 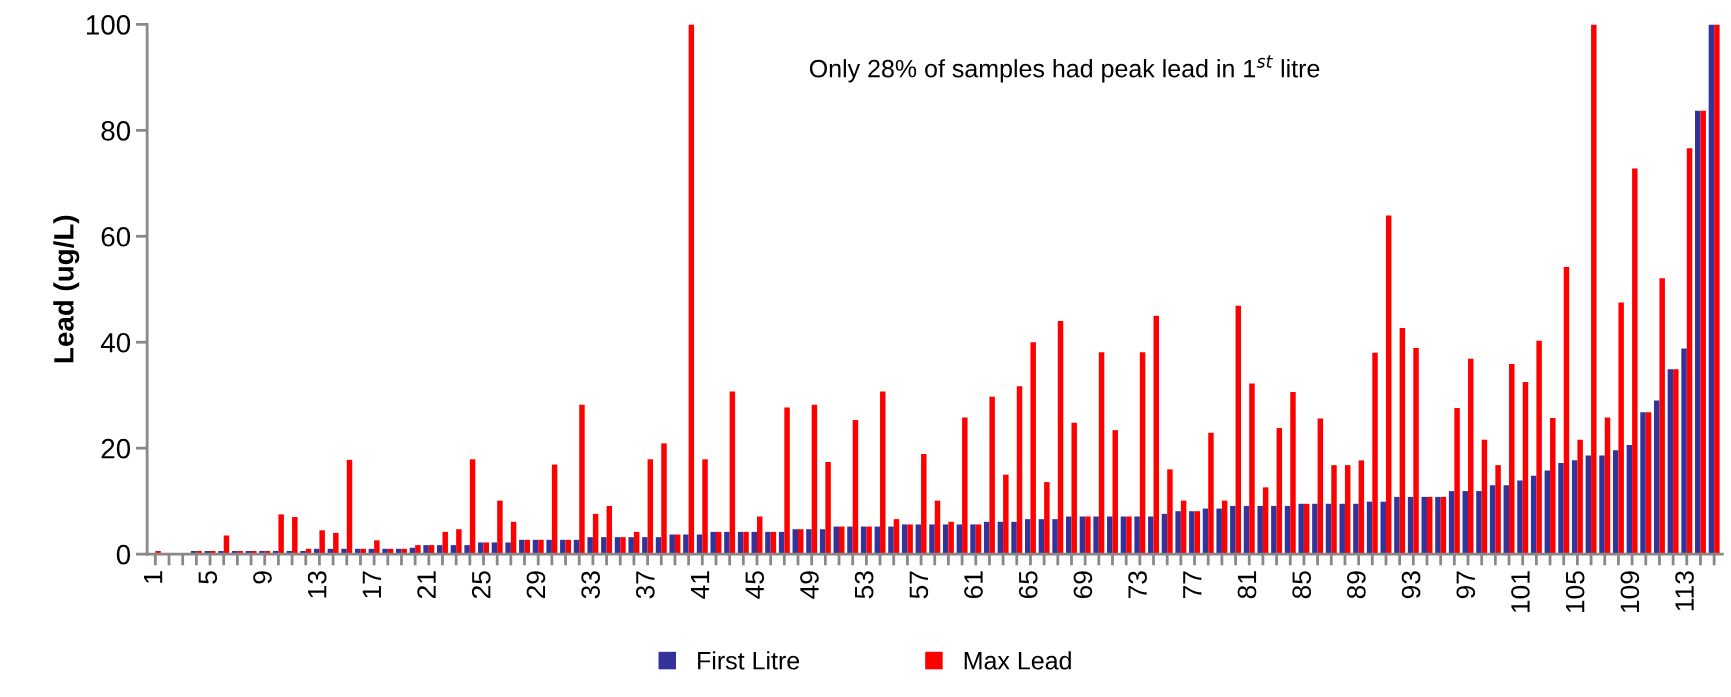 What do you see at coordinates (116, 236) in the screenshot?
I see `y-tick-label: 60` at bounding box center [116, 236].